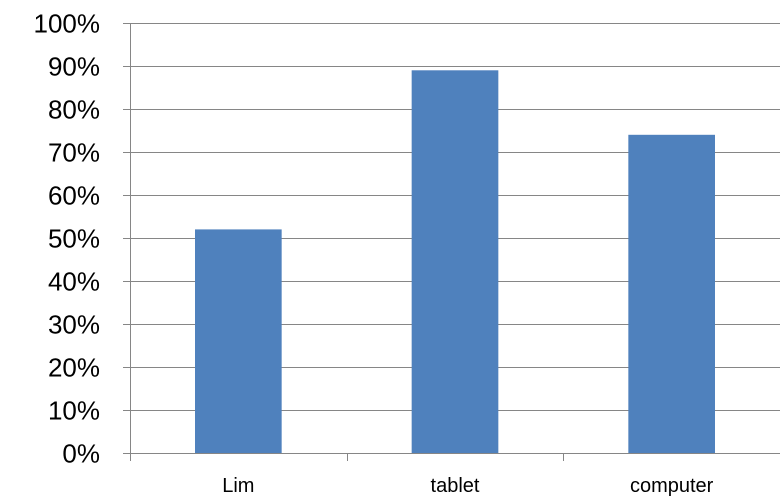  What do you see at coordinates (74, 239) in the screenshot?
I see `y-tick-label: 50%` at bounding box center [74, 239].